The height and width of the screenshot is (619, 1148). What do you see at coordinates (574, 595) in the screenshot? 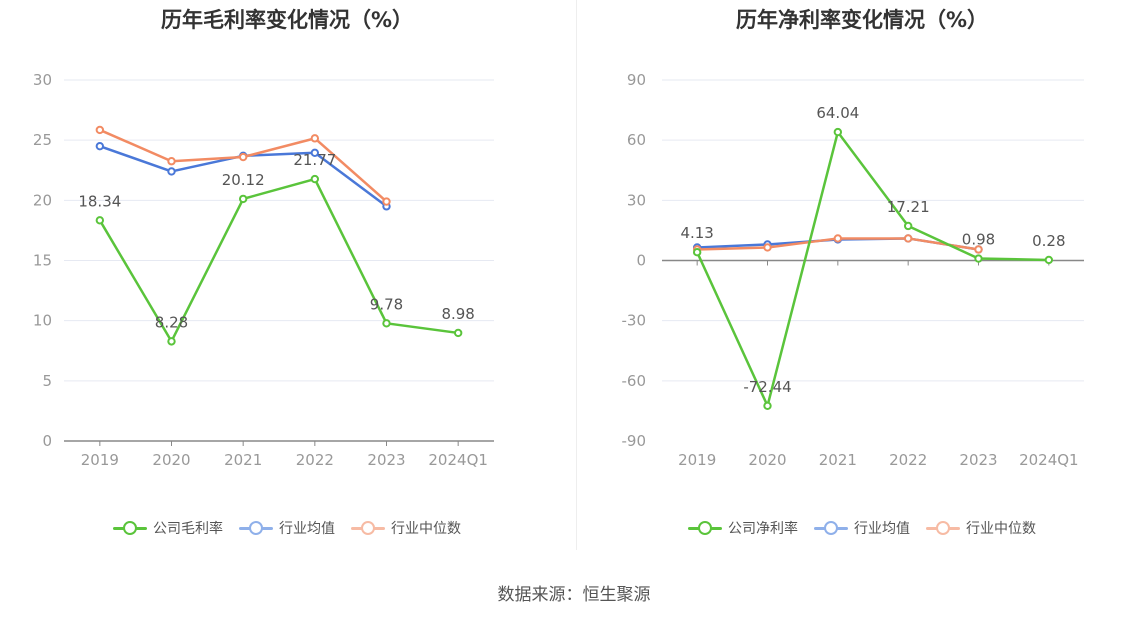
I see `data-source-note: 数据来源：恒生聚源` at bounding box center [574, 595].